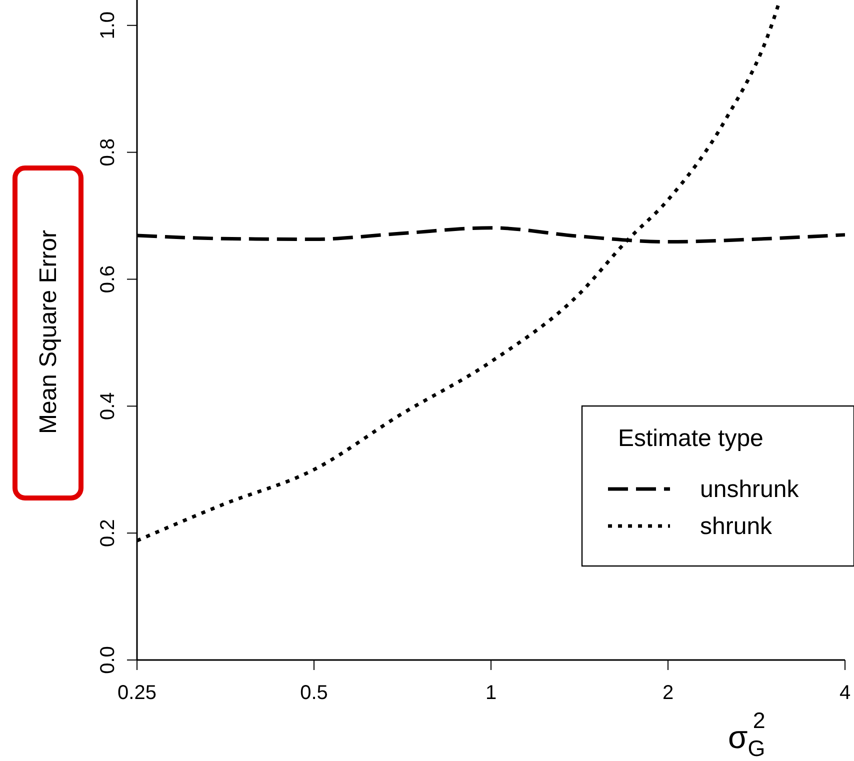 This screenshot has height=761, width=854. Describe the element at coordinates (668, 693) in the screenshot. I see `x-tick-label: 2` at that location.